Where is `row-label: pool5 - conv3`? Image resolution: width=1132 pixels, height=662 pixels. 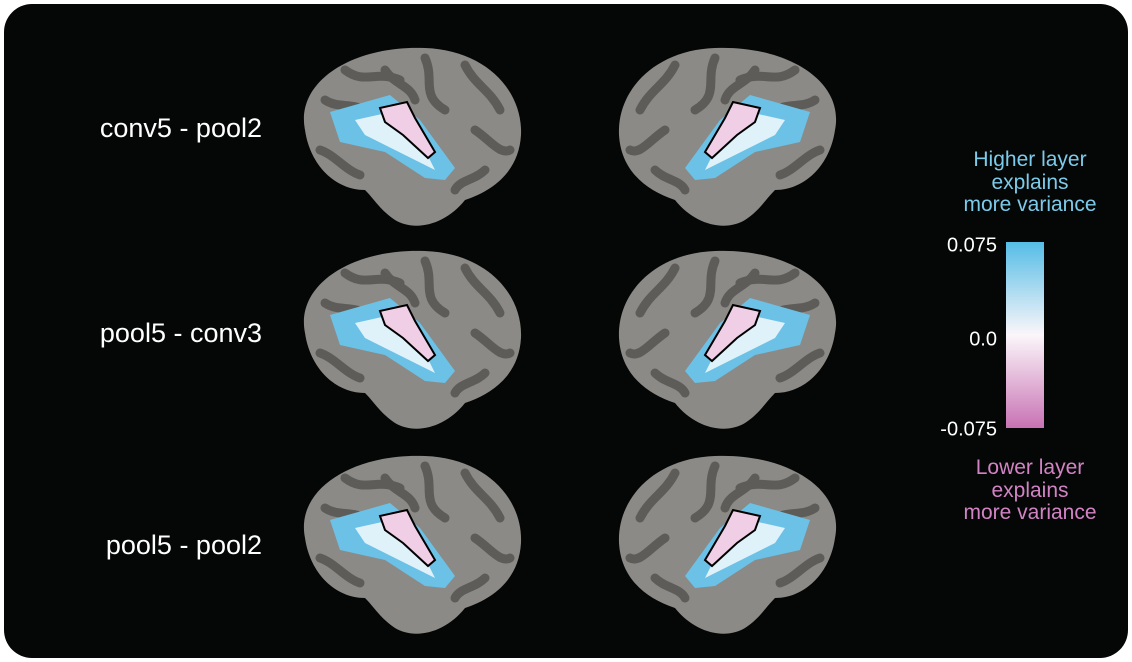 row-label: pool5 - conv3 is located at coordinates (181, 333).